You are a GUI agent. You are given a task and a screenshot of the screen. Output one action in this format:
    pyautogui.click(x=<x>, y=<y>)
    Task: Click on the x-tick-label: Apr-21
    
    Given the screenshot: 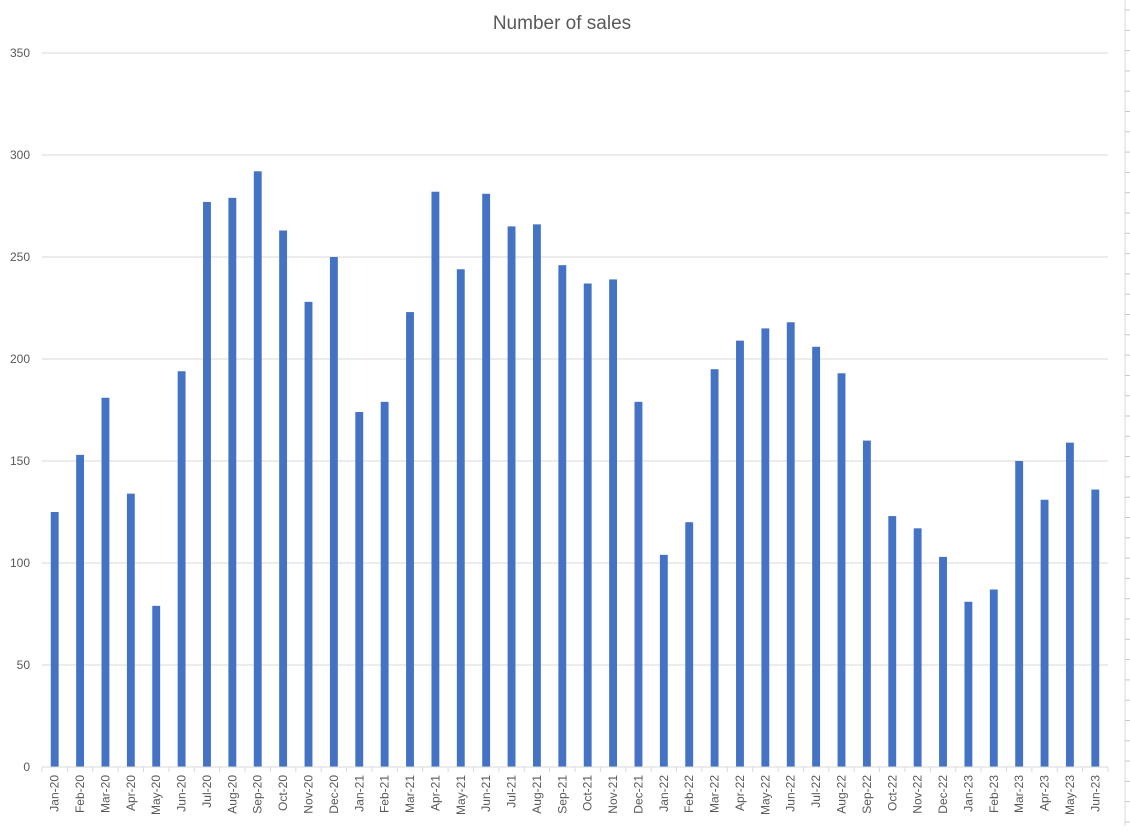 What is the action you would take?
    pyautogui.click(x=435, y=793)
    